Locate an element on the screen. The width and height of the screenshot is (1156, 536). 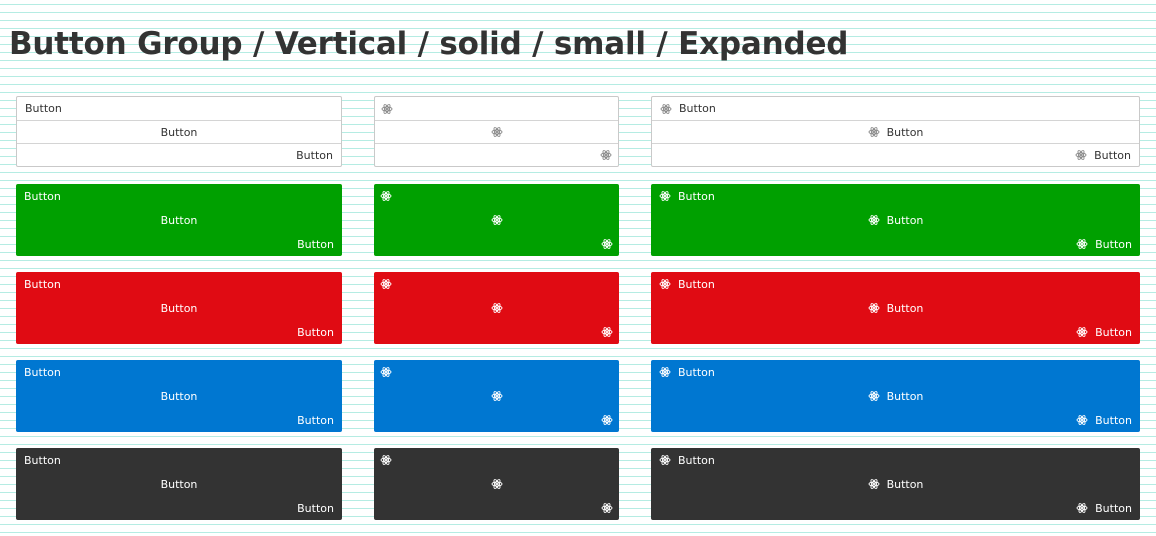
button-group-blue-icon is located at coordinates (496, 396).